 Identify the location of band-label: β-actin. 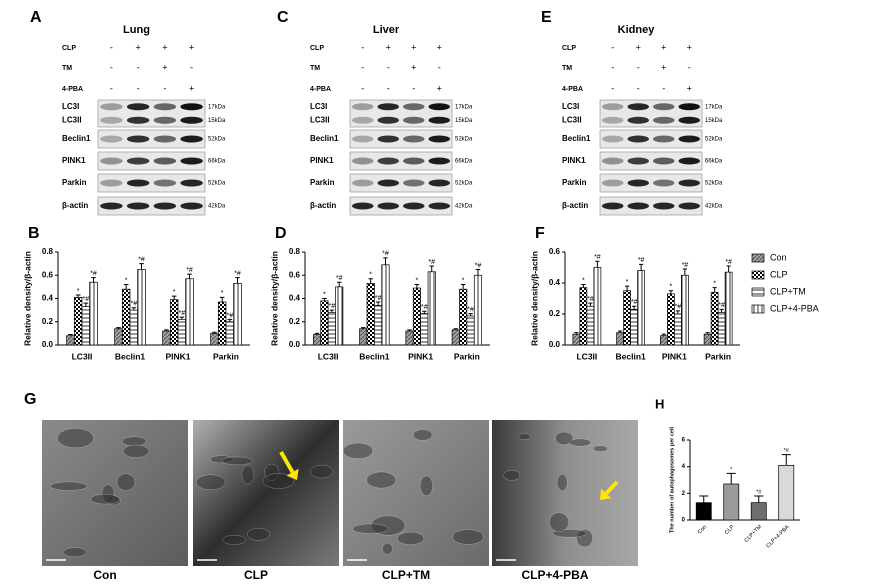
(75, 205).